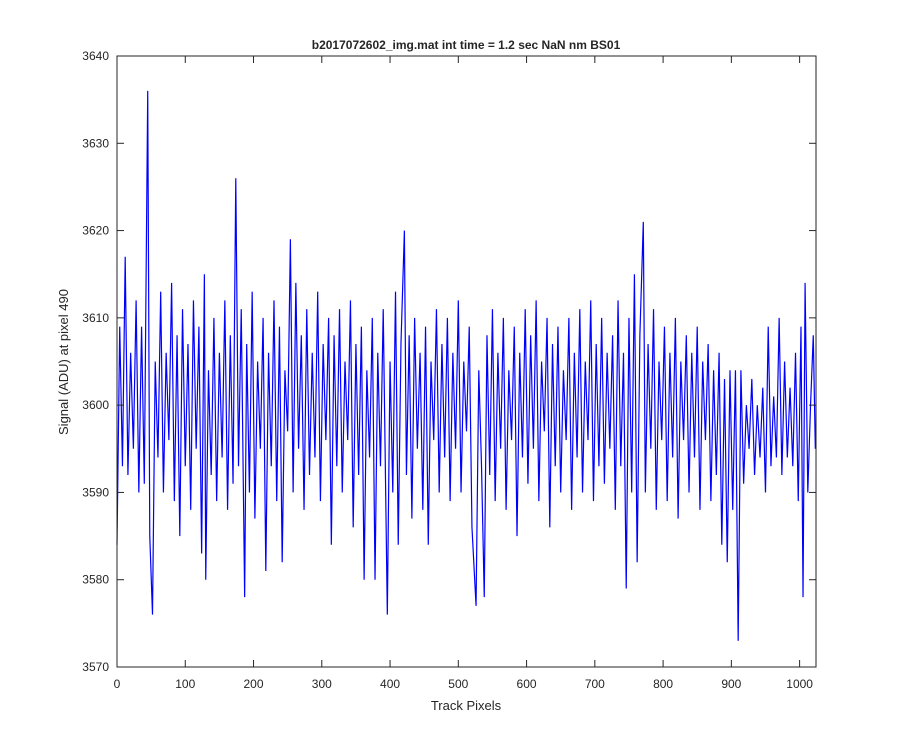 The height and width of the screenshot is (750, 900). I want to click on x-tick-label: 900, so click(731, 684).